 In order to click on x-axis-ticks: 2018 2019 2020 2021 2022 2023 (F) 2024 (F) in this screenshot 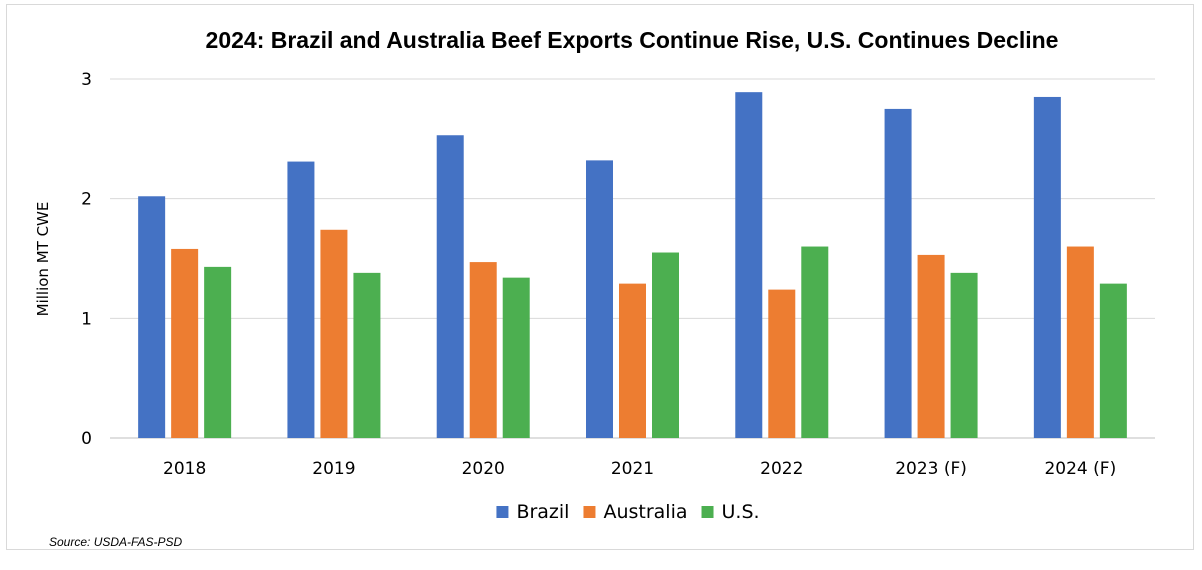, I will do `click(639, 469)`.